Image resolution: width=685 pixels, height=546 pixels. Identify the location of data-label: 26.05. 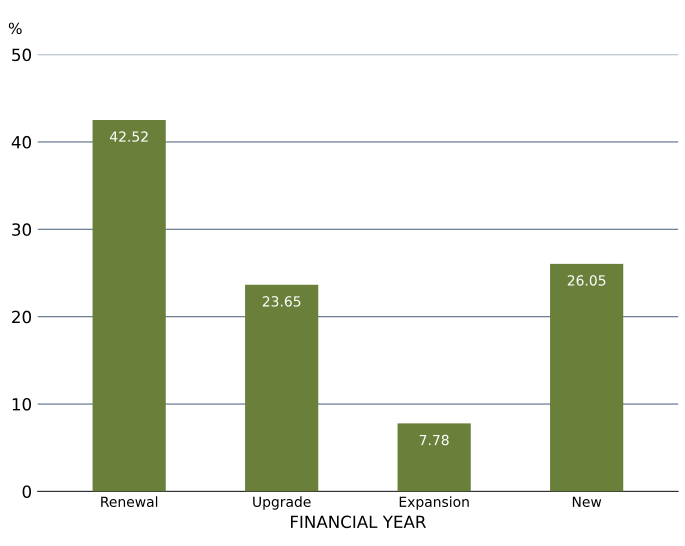
(587, 280).